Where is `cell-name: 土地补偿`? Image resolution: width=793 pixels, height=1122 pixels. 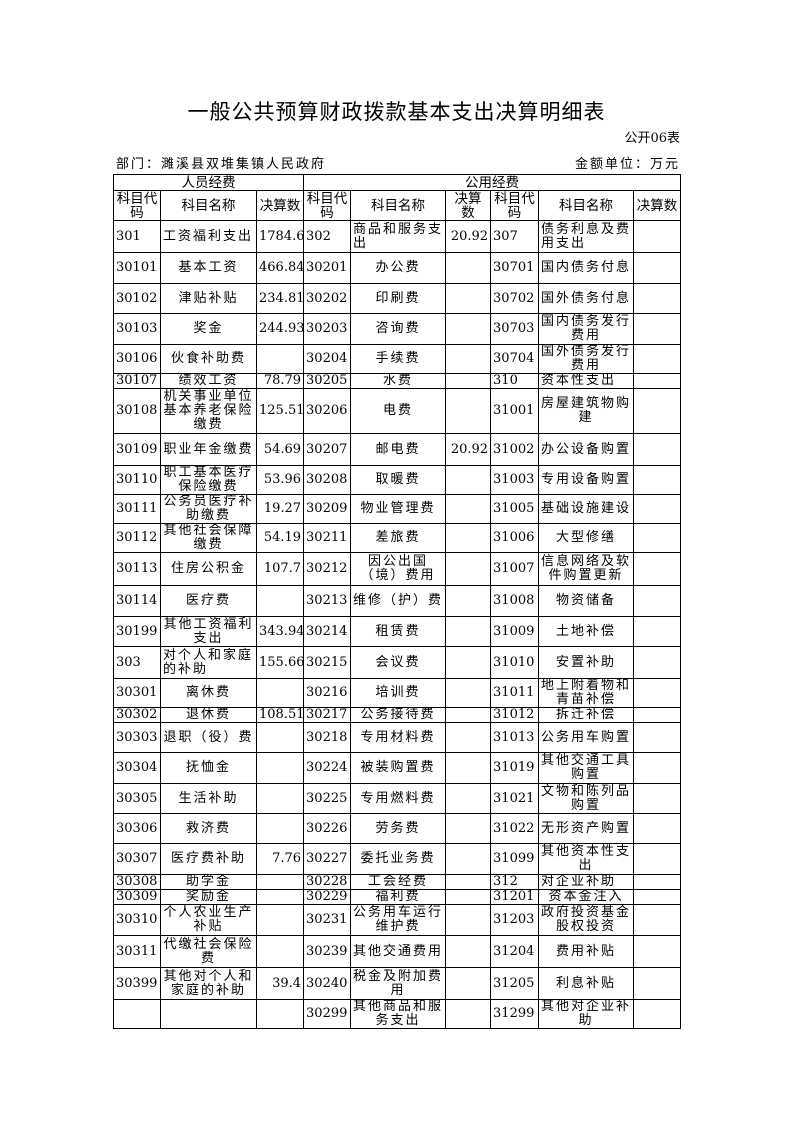
cell-name: 土地补偿 is located at coordinates (586, 631).